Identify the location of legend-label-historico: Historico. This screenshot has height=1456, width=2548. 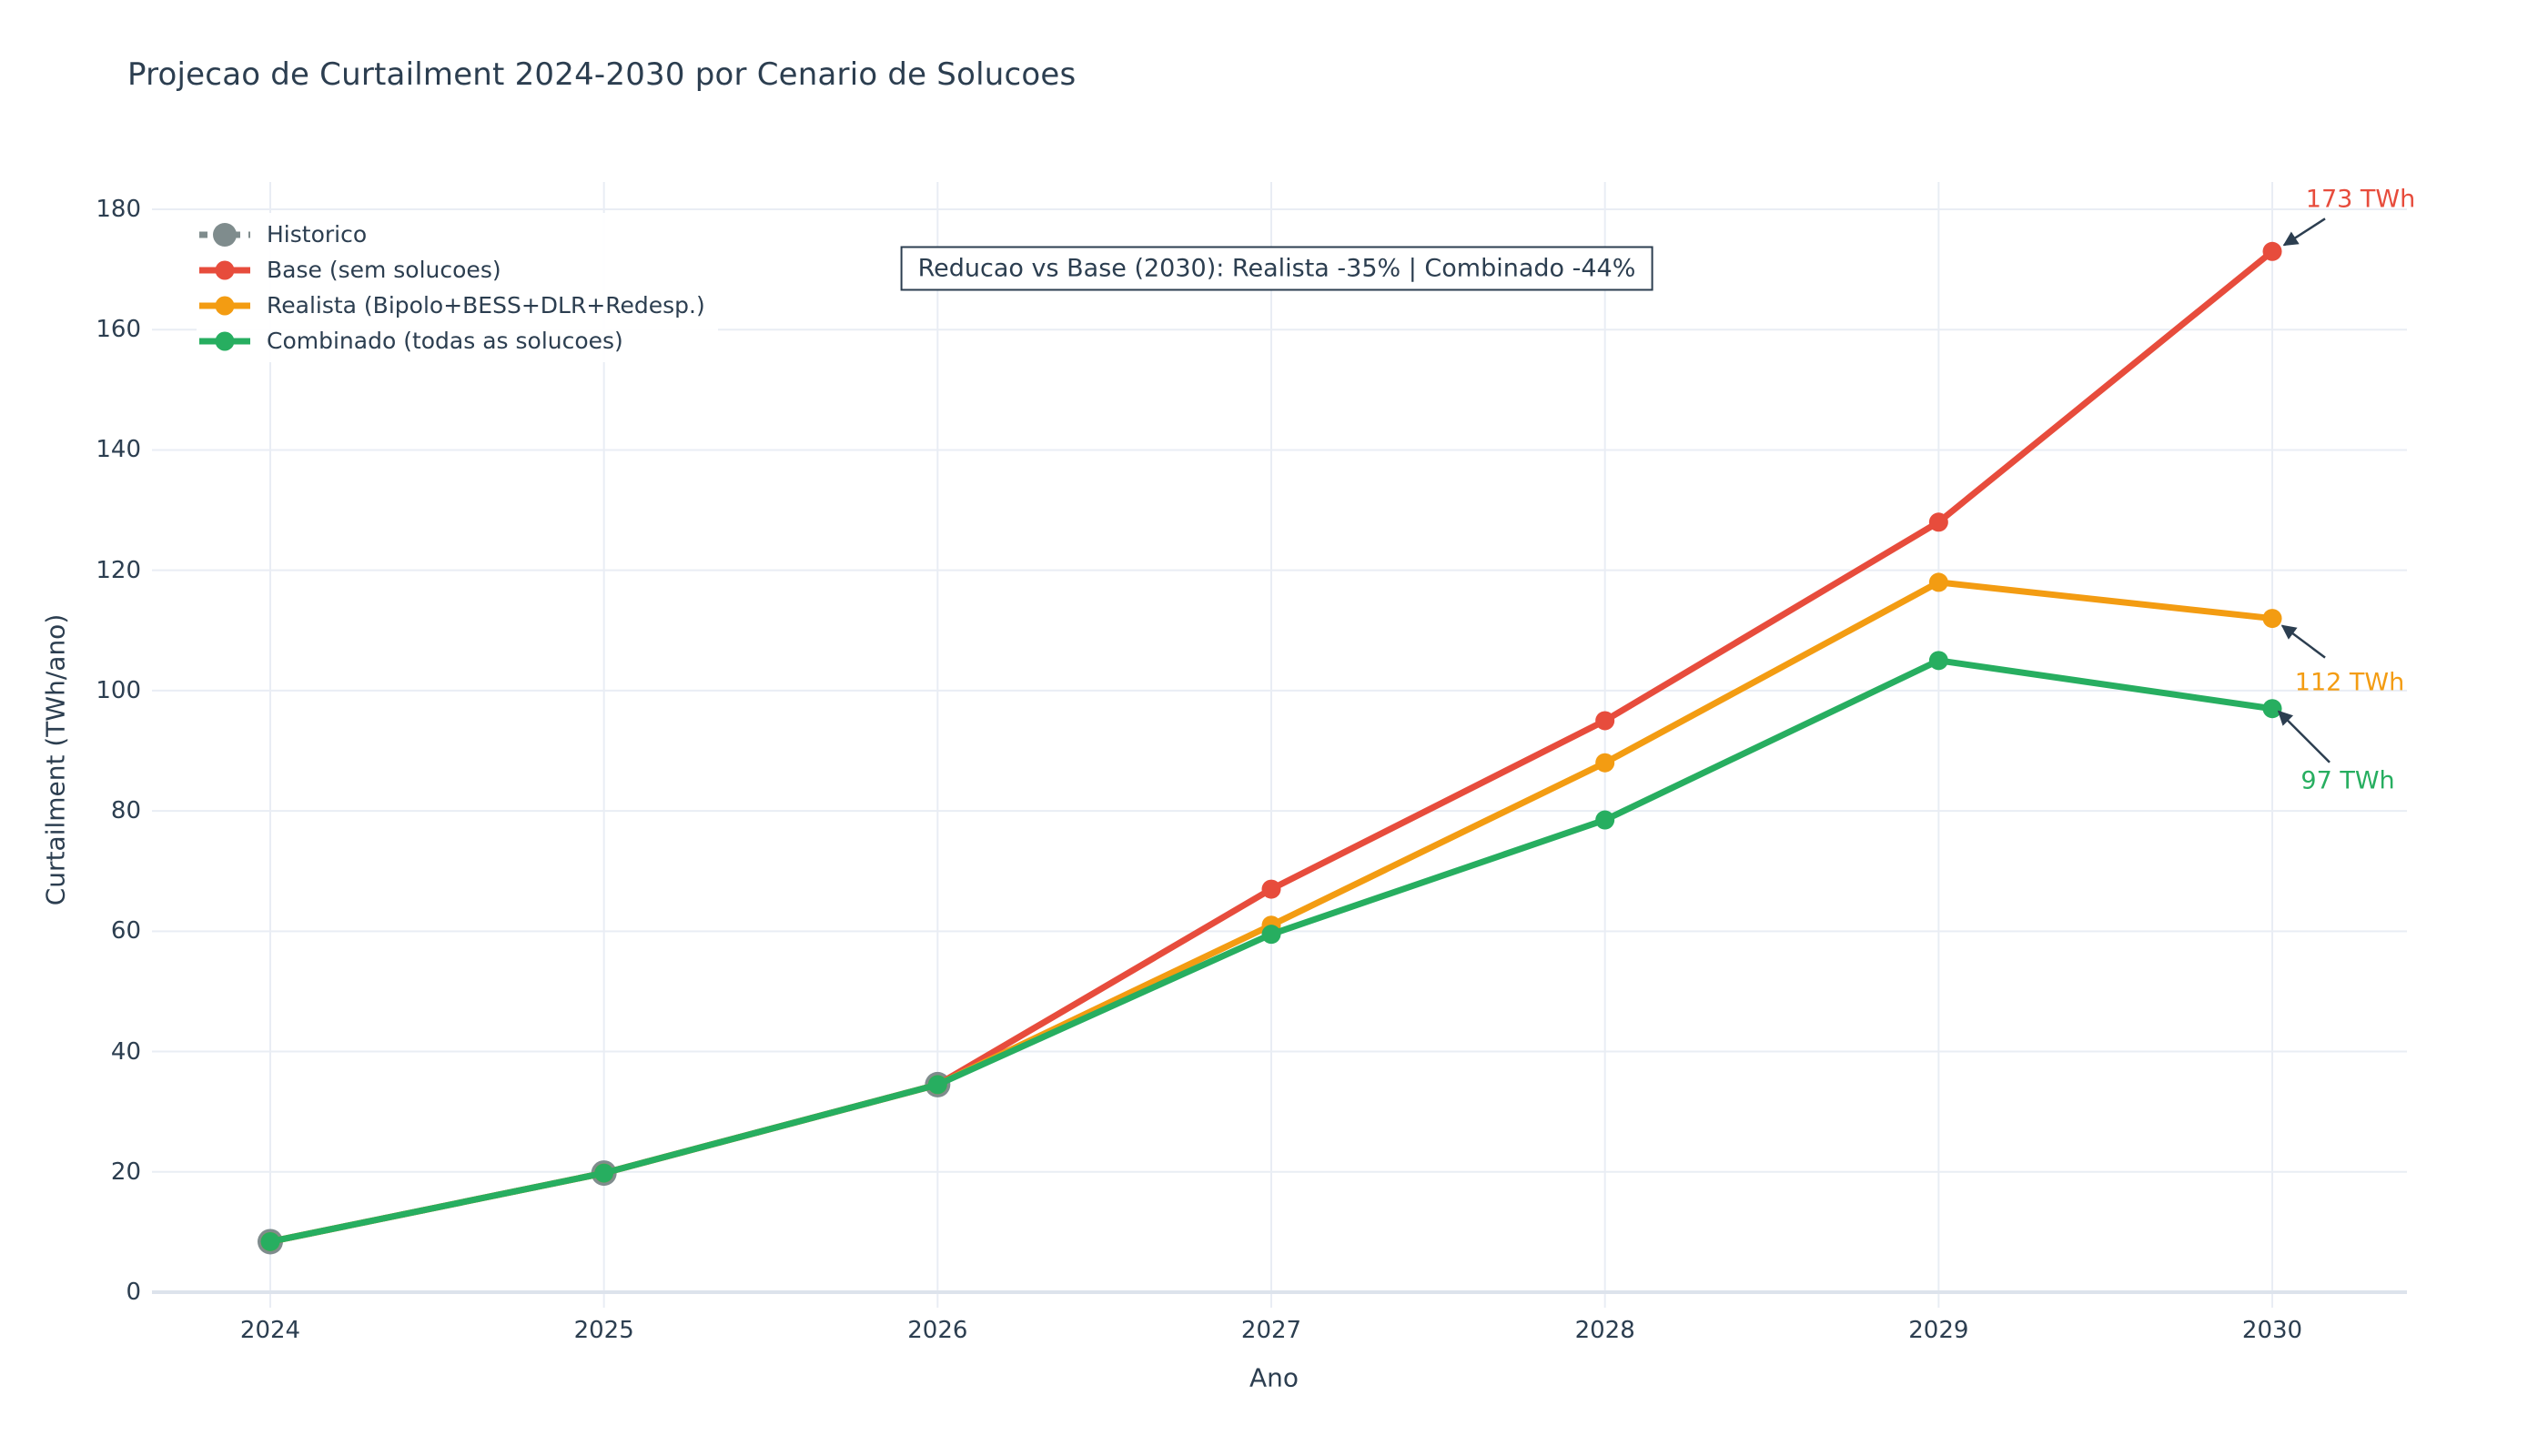
(317, 235).